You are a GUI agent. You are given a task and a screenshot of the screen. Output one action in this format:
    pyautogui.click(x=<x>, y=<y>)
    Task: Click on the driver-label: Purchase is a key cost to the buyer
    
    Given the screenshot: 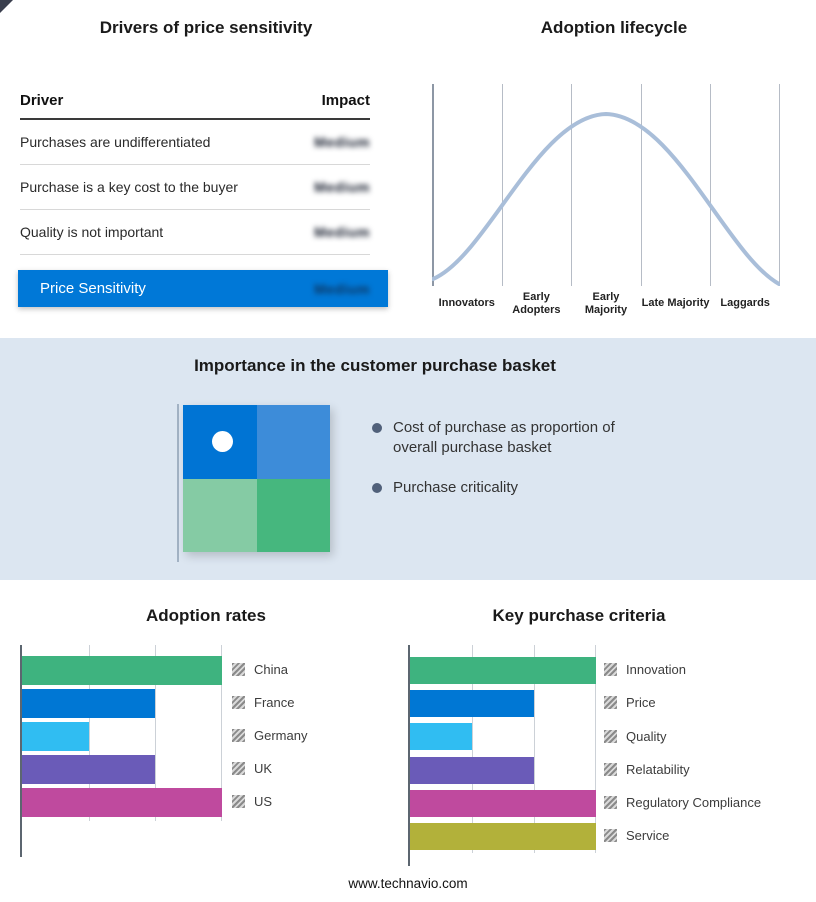 What is the action you would take?
    pyautogui.click(x=129, y=187)
    